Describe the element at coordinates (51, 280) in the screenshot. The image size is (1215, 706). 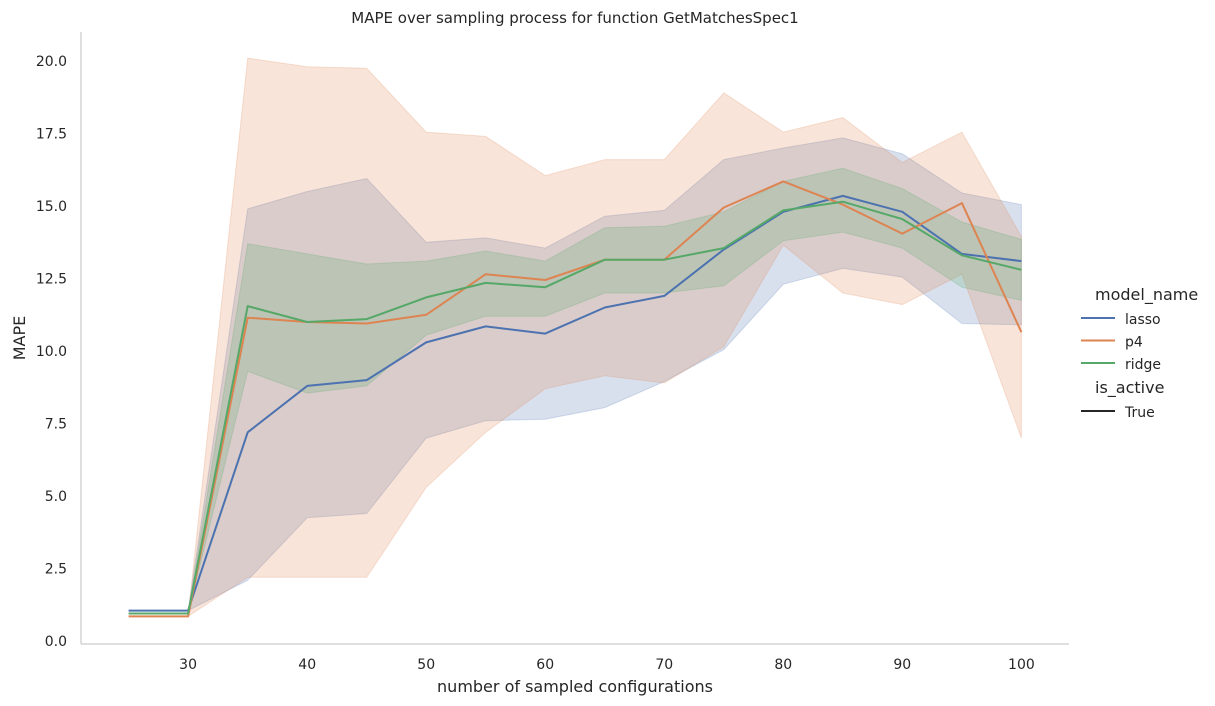
I see `y-tick-label: 12.5` at that location.